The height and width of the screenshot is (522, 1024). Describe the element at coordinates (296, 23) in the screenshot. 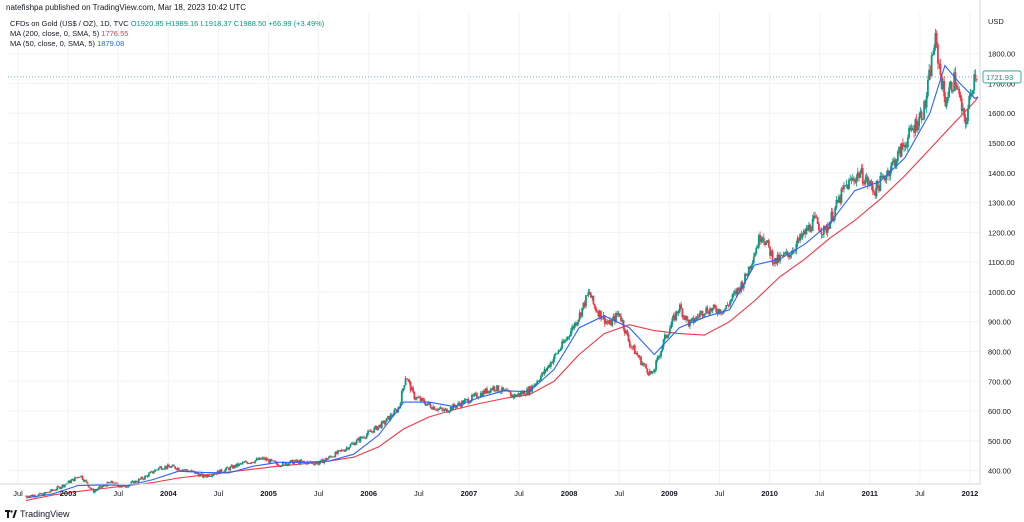

I see `legend-change: +66.99 (+3.49%)` at that location.